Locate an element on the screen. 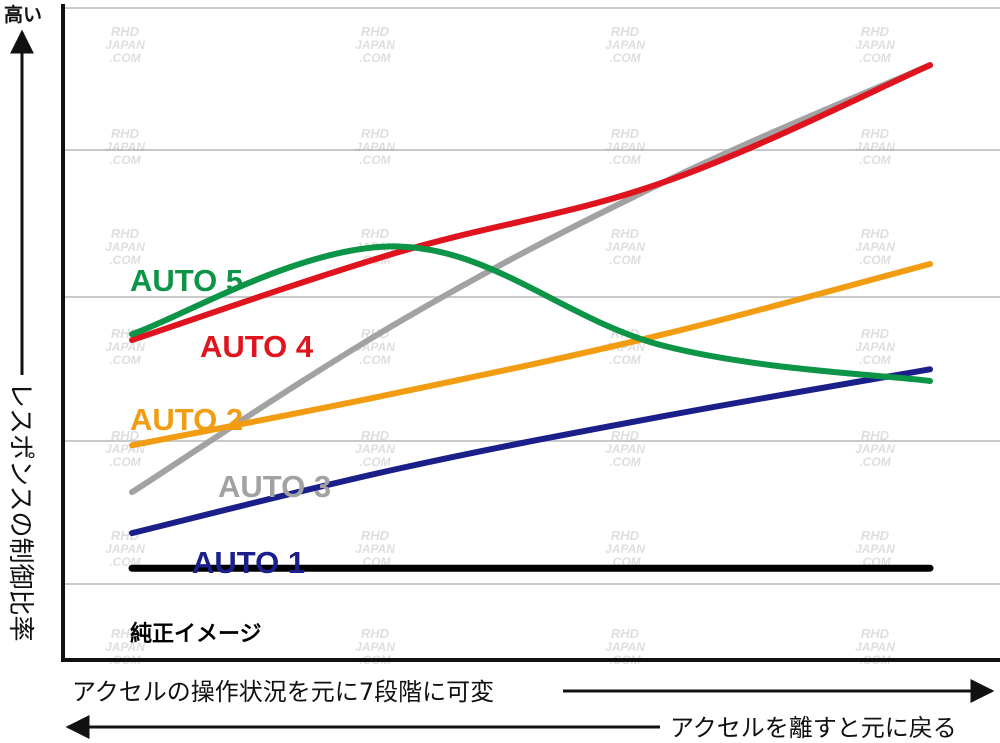 The width and height of the screenshot is (1000, 743). series-label: AUTO 4 is located at coordinates (257, 346).